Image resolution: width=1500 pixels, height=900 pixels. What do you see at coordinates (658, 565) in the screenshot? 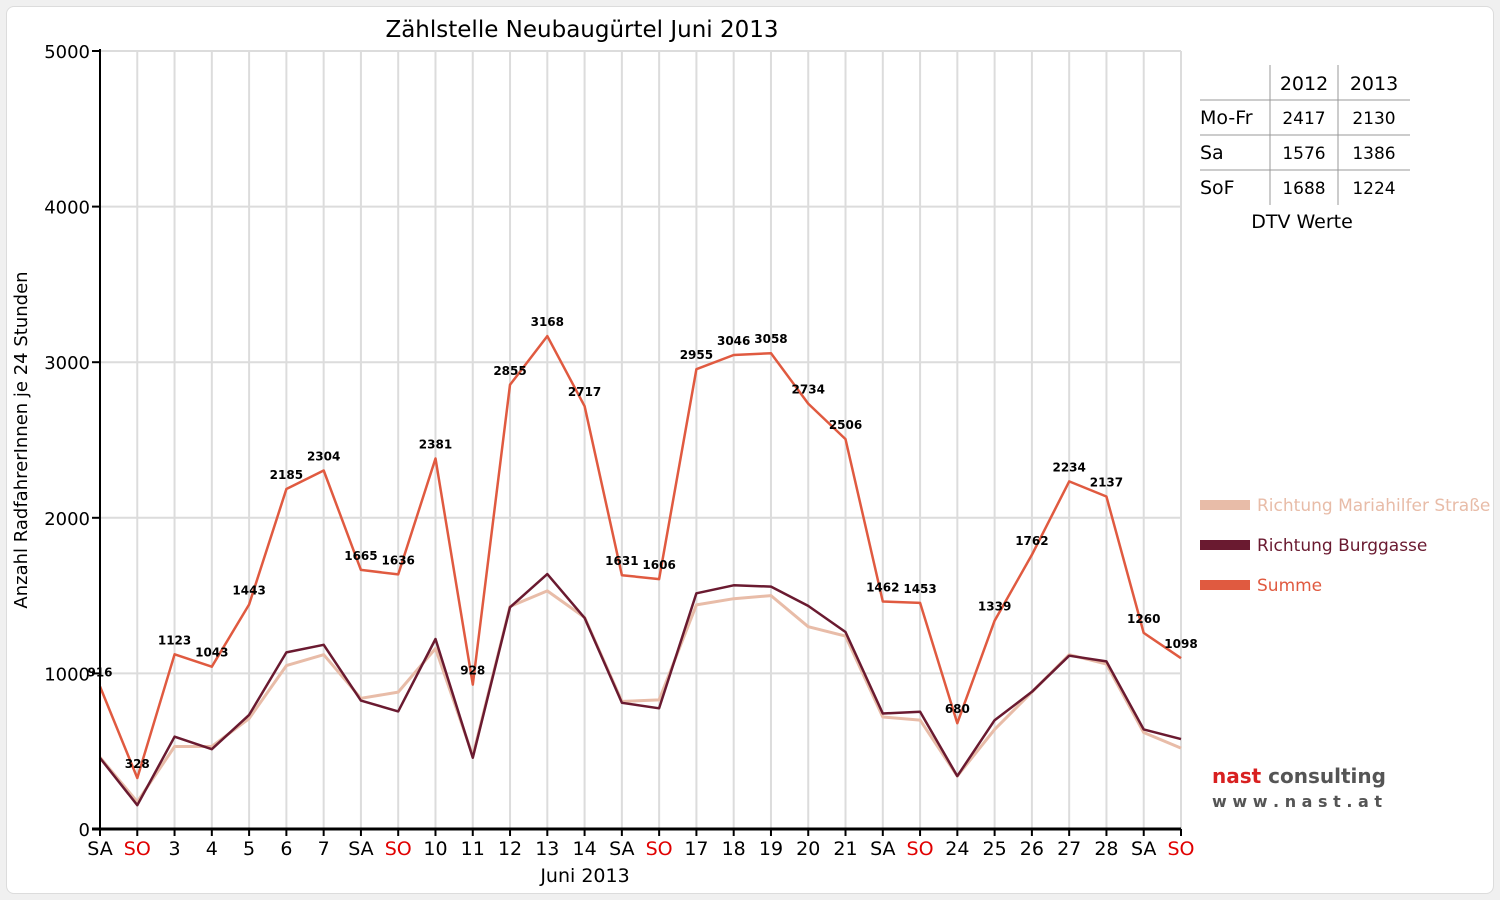
I see `data-label: 1606` at bounding box center [658, 565].